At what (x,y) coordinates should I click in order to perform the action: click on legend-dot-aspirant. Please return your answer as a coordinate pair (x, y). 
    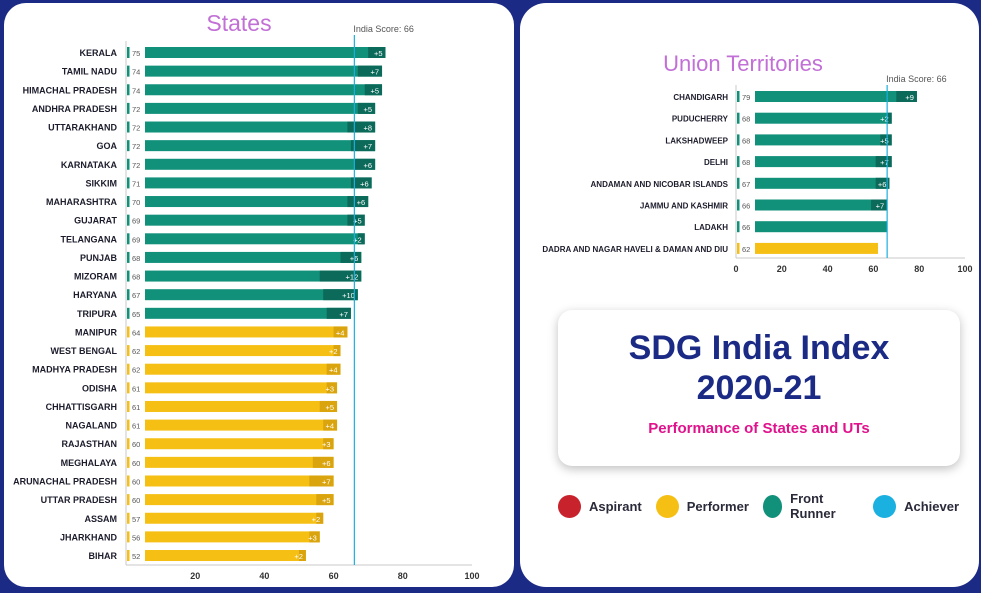
    Looking at the image, I should click on (569, 506).